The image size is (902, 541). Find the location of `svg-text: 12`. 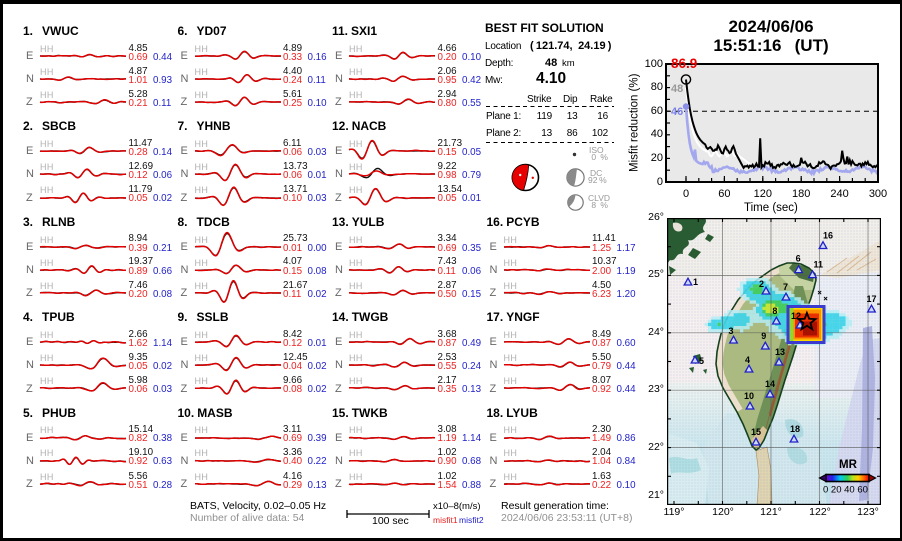

svg-text: 12 is located at coordinates (796, 316).